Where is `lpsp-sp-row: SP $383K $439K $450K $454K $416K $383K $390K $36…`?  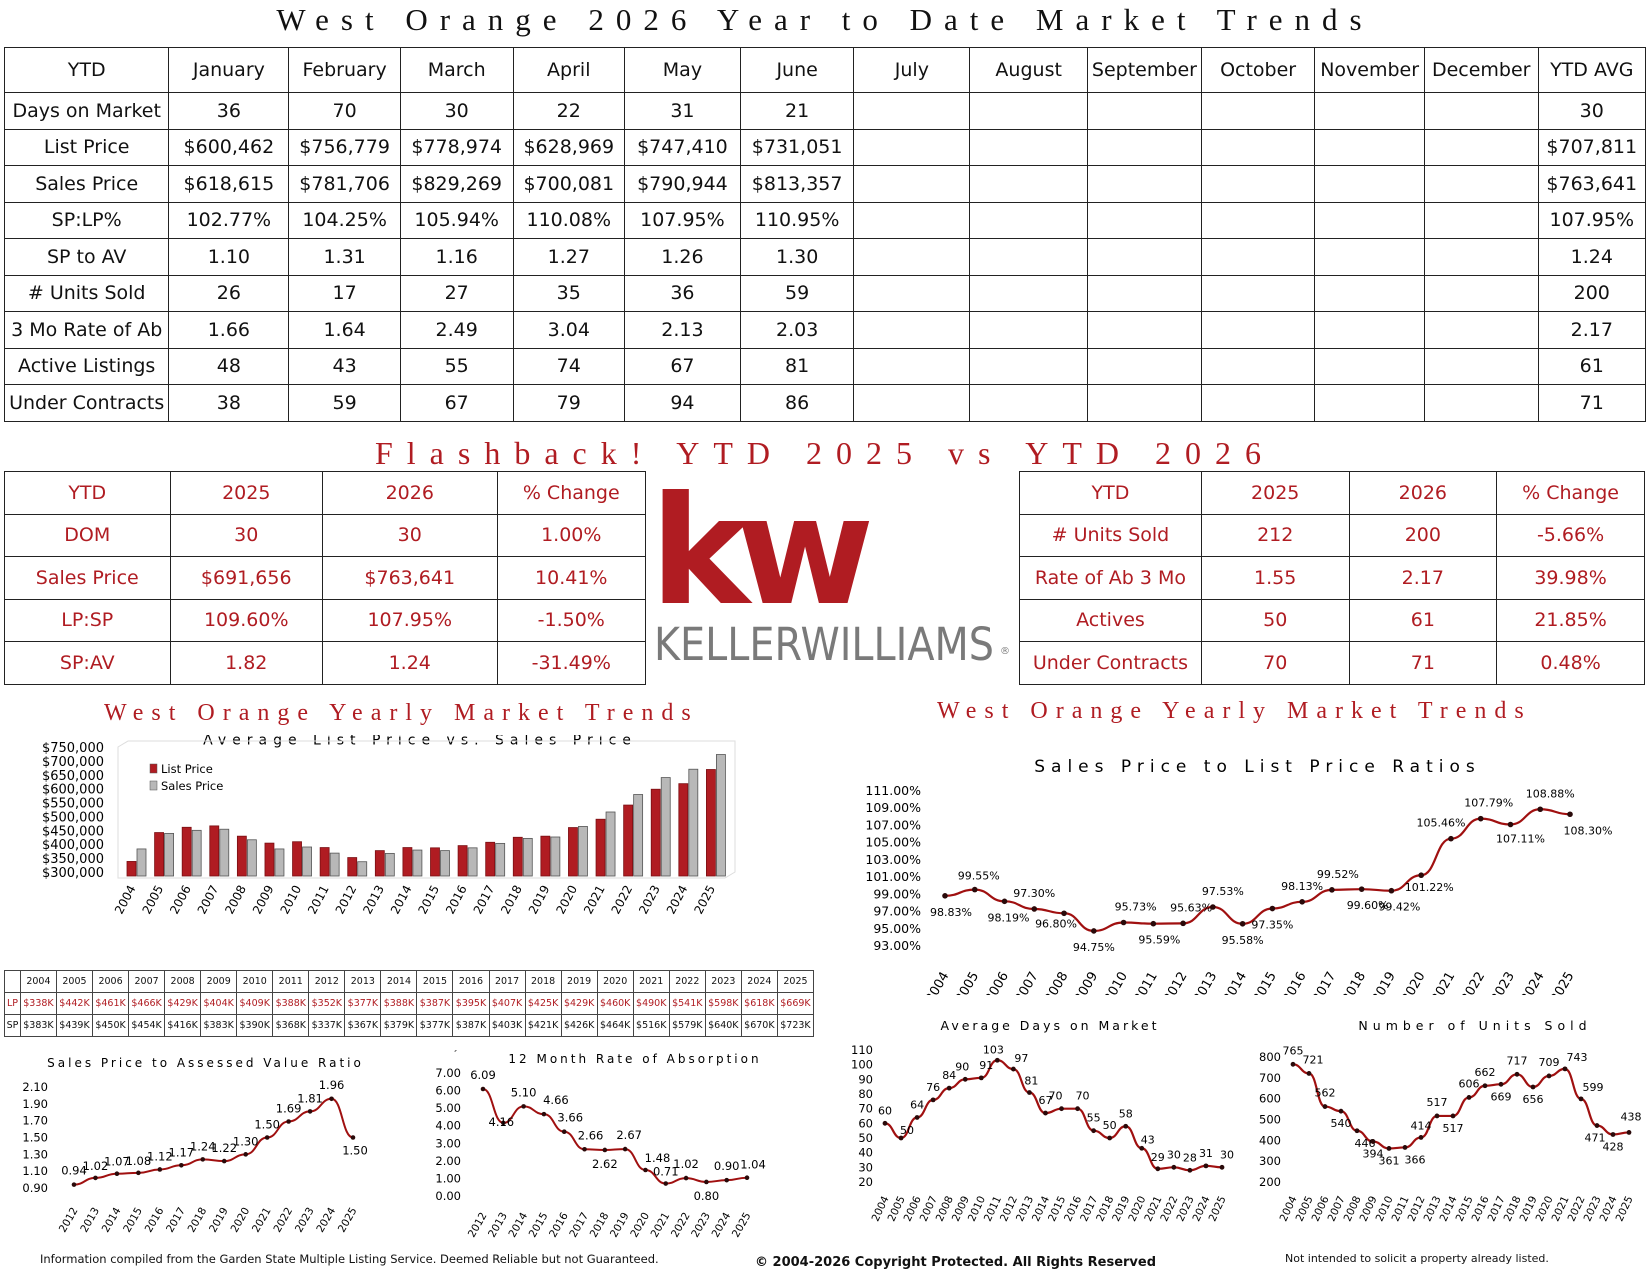
lpsp-sp-row: SP $383K $439K $450K $454K $416K $383K $390K $36… is located at coordinates (409, 1025).